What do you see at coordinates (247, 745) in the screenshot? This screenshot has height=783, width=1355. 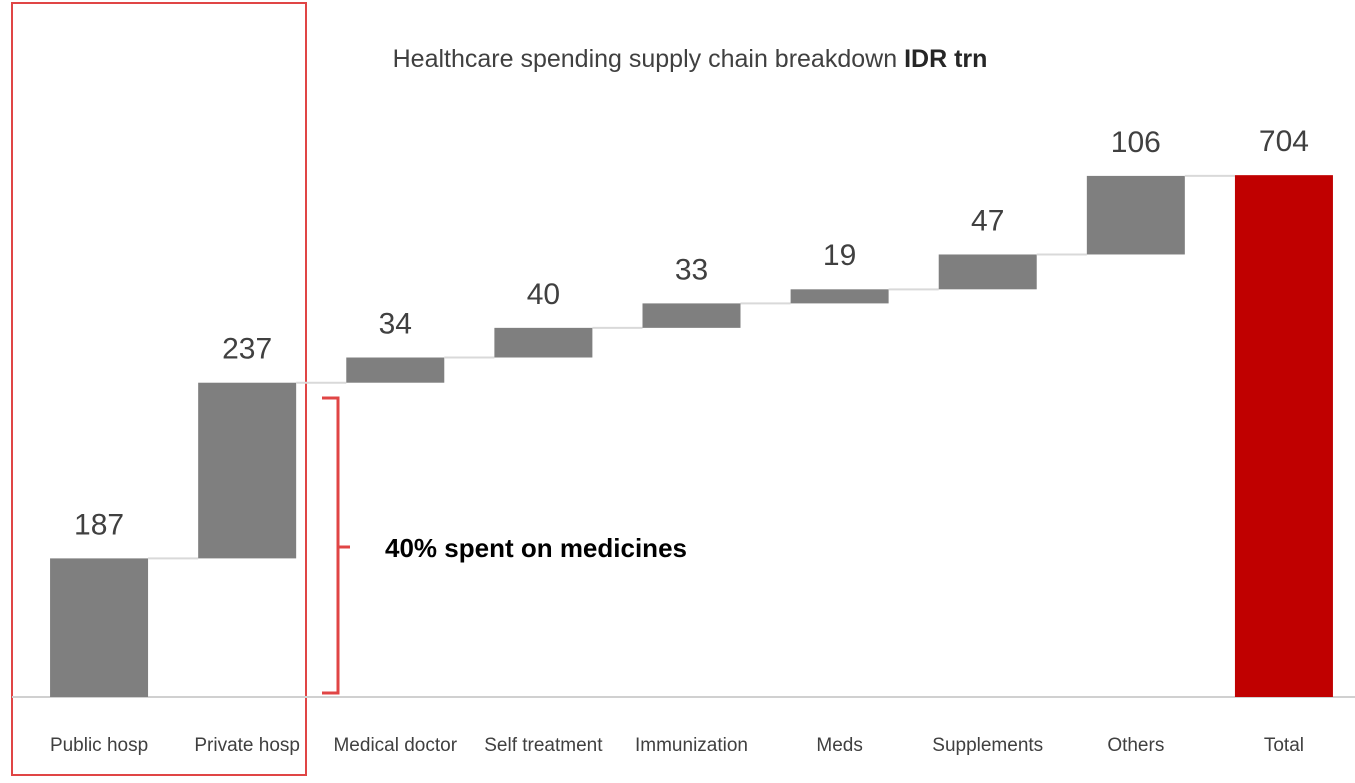 I see `x-tick-label: Private hosp` at bounding box center [247, 745].